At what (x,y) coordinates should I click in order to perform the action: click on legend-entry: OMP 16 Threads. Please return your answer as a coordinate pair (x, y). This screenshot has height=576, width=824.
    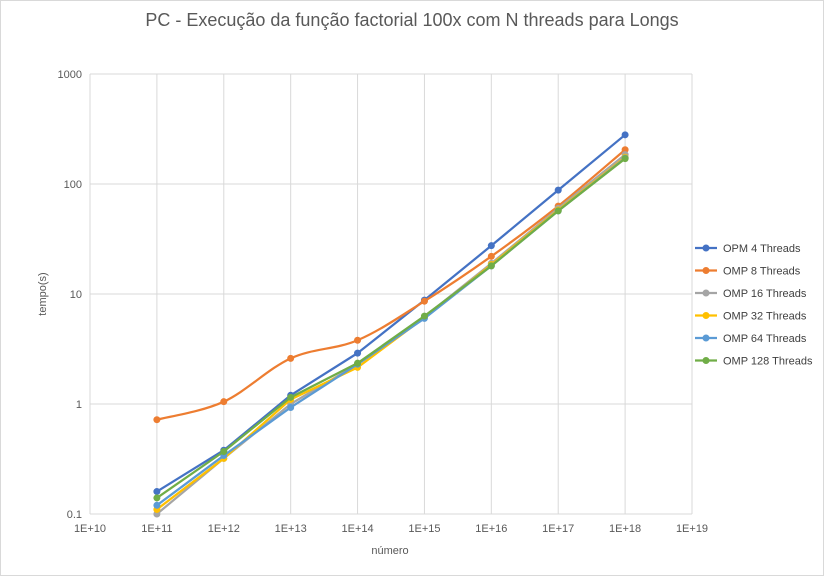
    Looking at the image, I should click on (751, 294).